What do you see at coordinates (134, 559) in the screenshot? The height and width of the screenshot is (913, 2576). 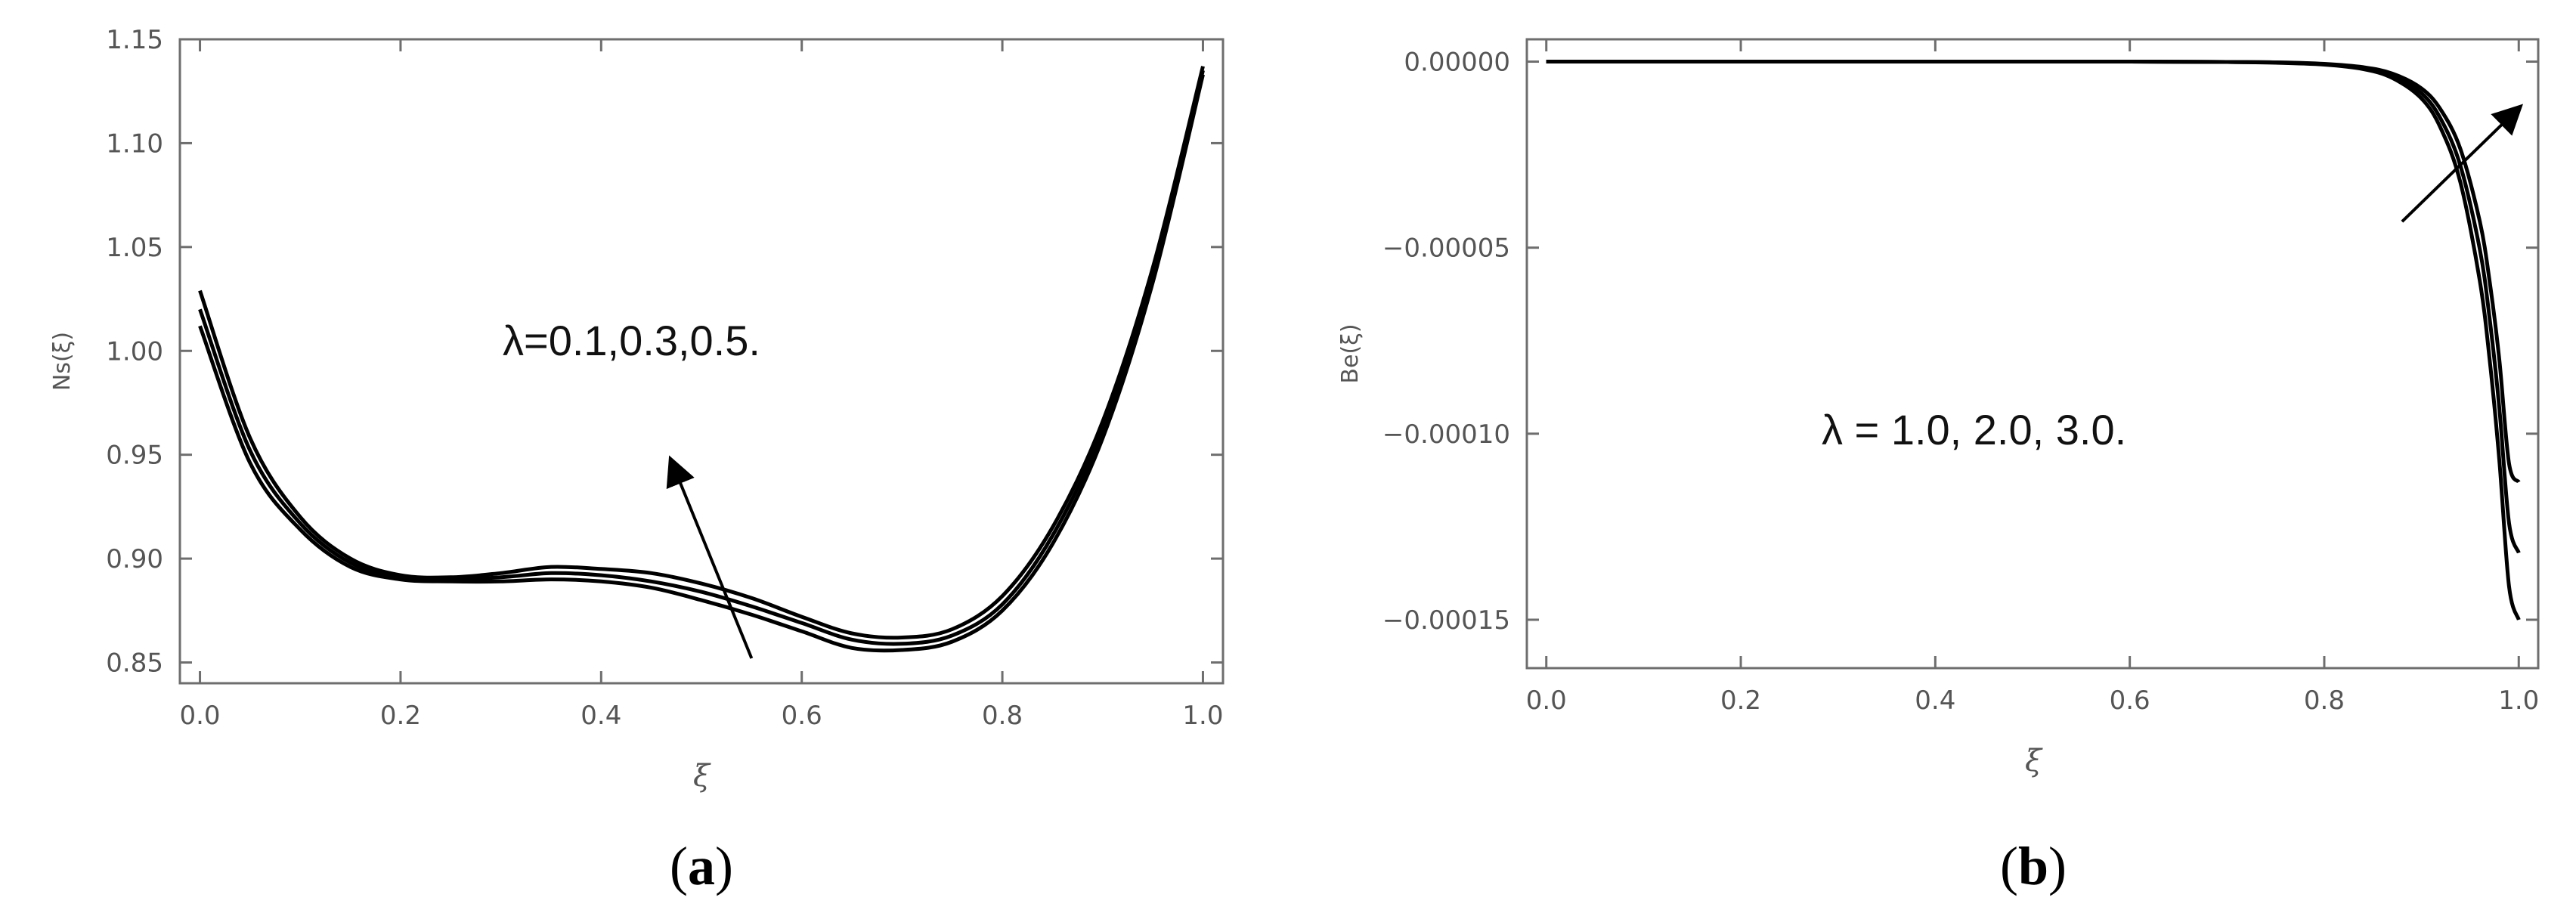 I see `y-tick-label: 0.90` at bounding box center [134, 559].